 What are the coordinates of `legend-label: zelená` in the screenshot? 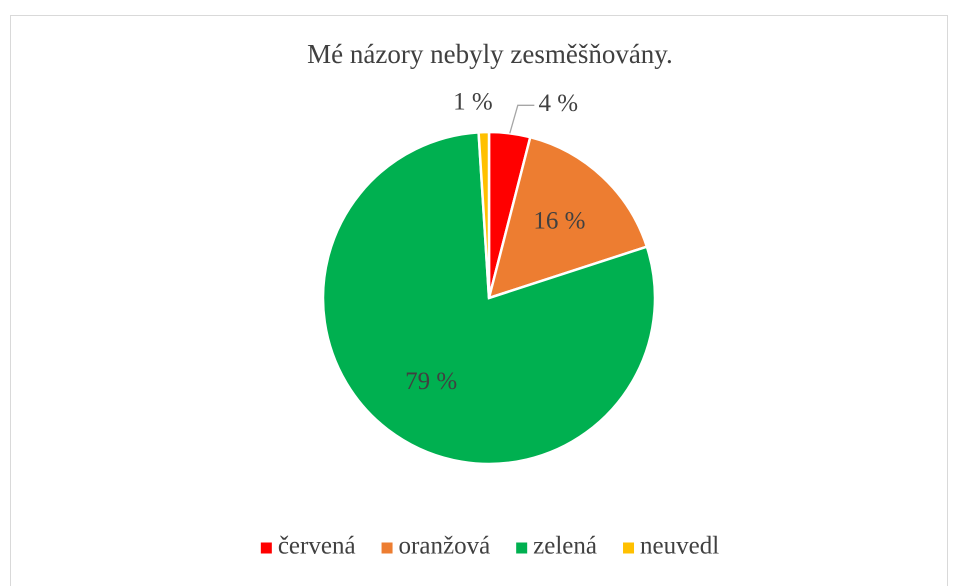 It's located at (565, 546).